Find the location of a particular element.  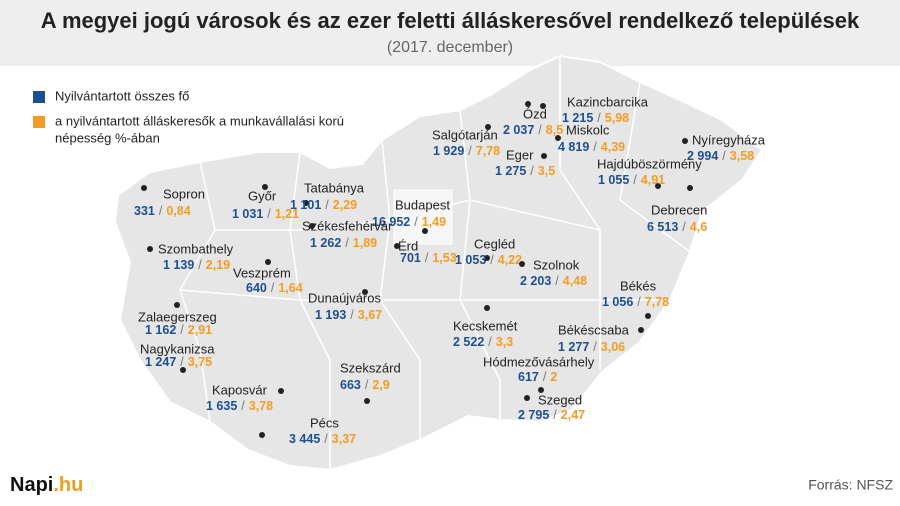

job-seekers-count: 6 513 is located at coordinates (662, 227).